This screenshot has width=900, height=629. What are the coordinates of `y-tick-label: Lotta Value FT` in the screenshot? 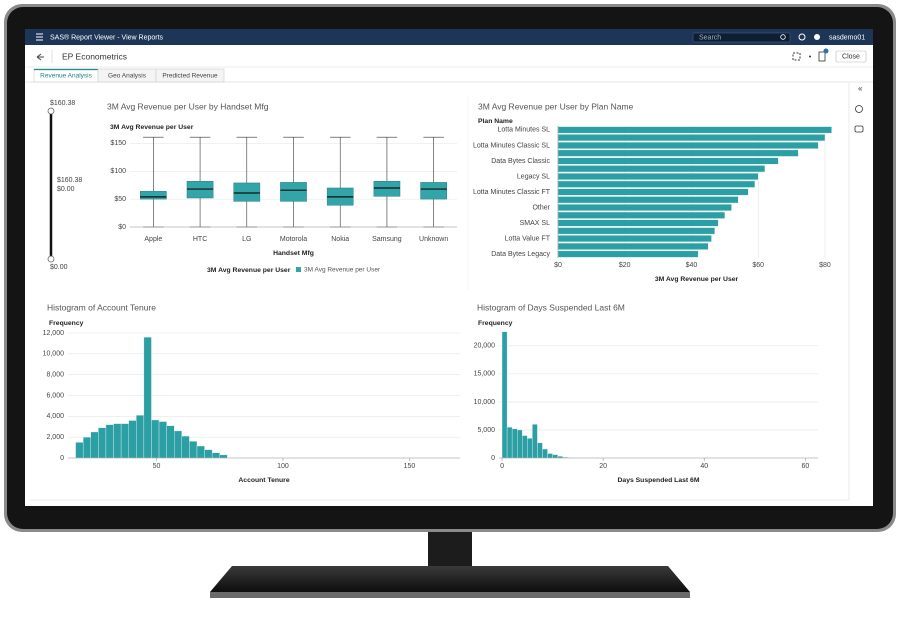 It's located at (528, 238).